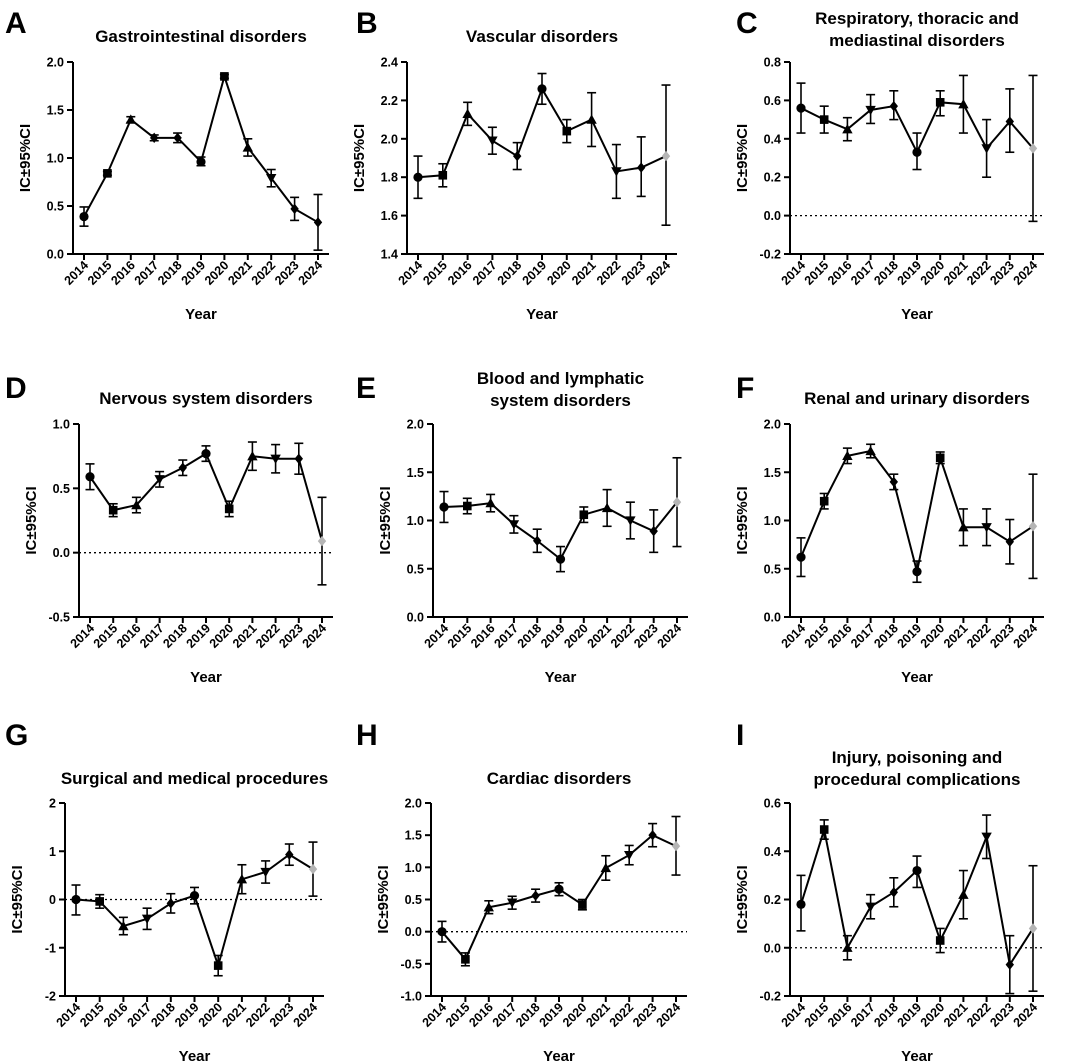 The height and width of the screenshot is (1064, 1065). Describe the element at coordinates (389, 178) in the screenshot. I see `y-tick-label: 1.8` at that location.